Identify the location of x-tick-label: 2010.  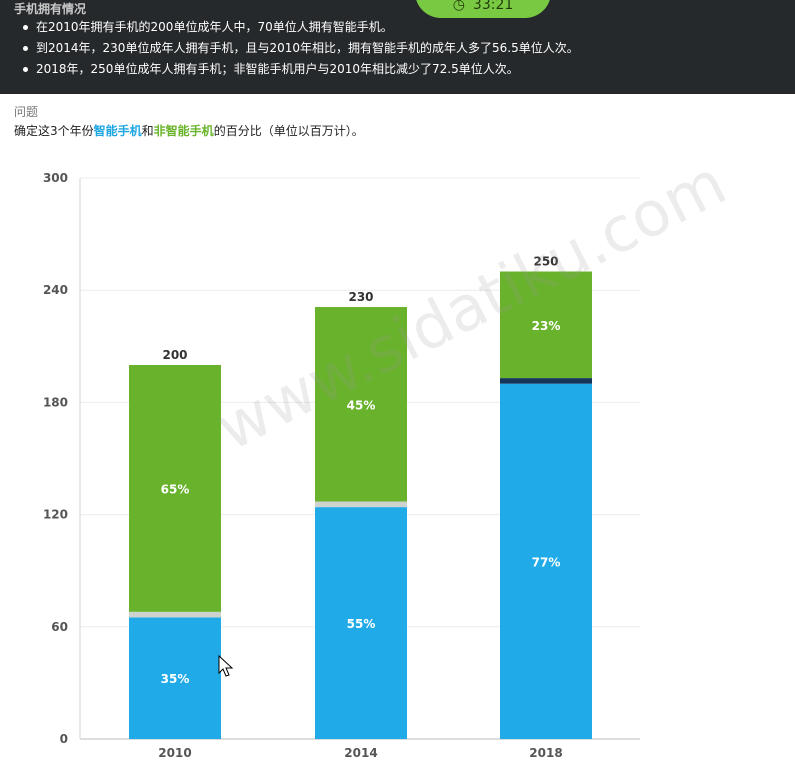
(174, 753).